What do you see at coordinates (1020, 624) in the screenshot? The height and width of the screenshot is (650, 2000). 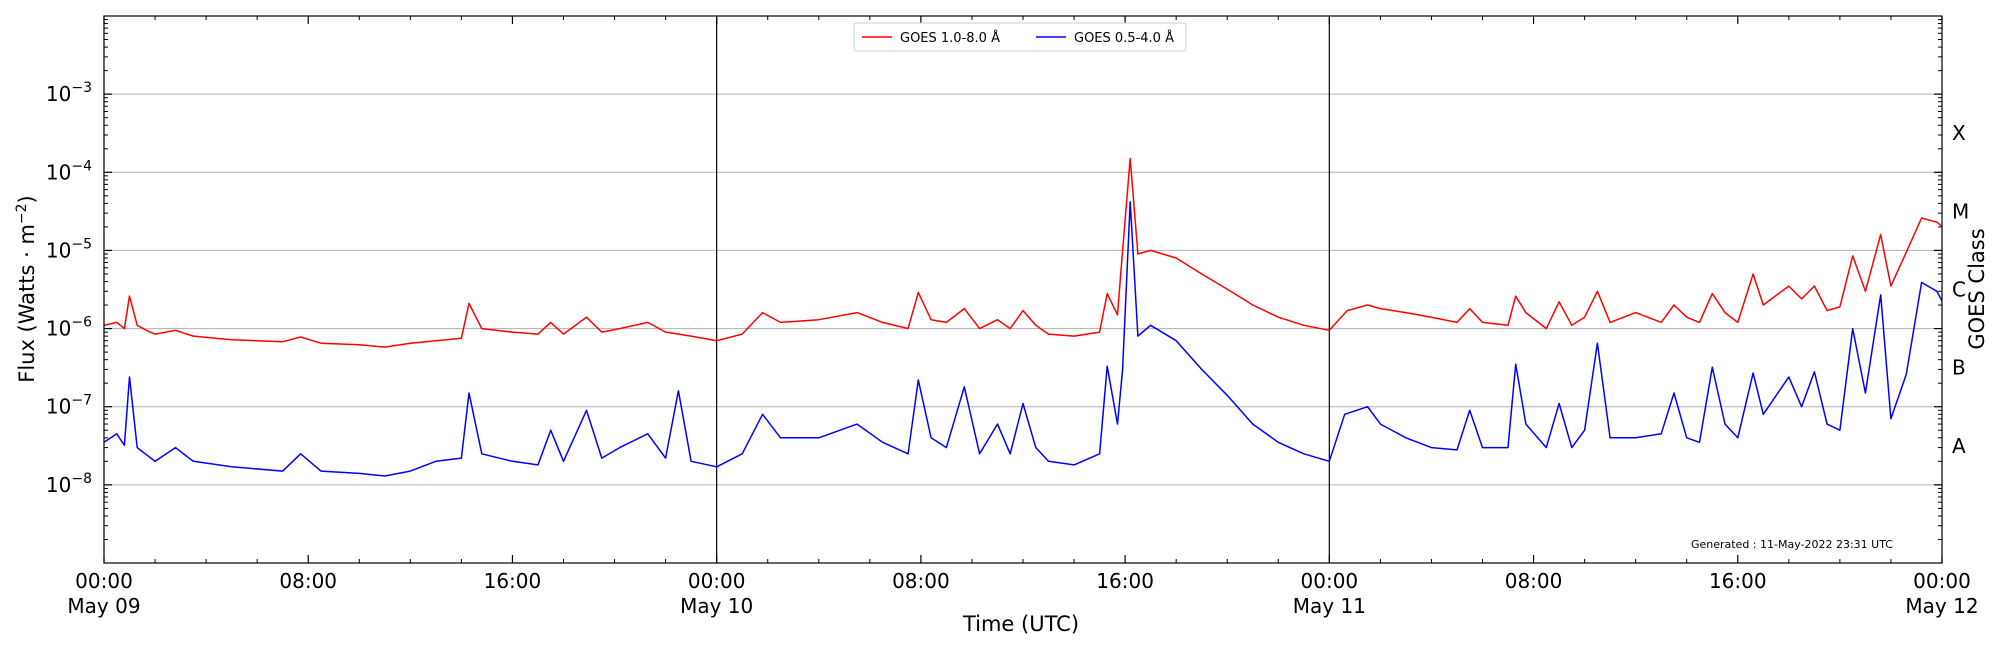 I see `x-axis-title: Time (UTC)` at bounding box center [1020, 624].